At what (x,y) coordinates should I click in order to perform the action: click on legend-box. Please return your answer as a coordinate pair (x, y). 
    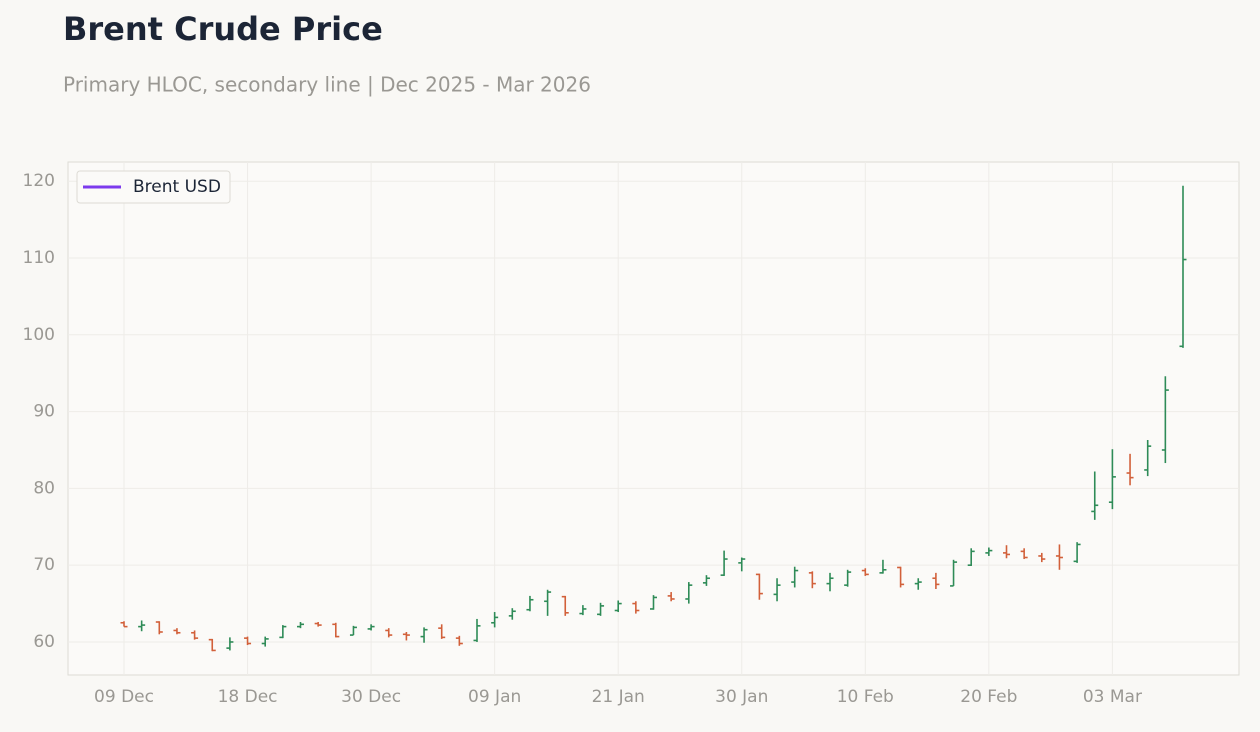
    Looking at the image, I should click on (153, 187).